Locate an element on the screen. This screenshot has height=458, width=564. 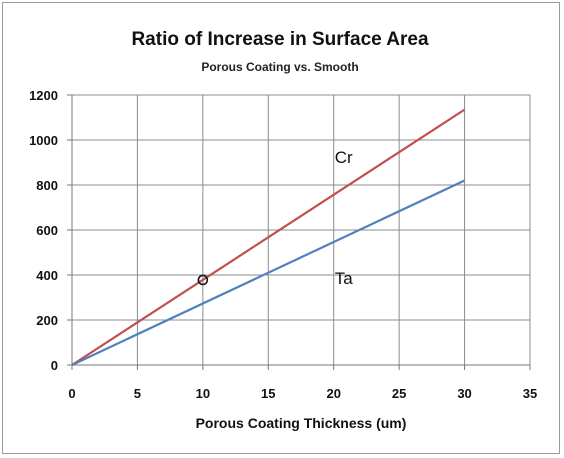
chart-subtitle: Porous Coating vs. Smooth is located at coordinates (279, 67).